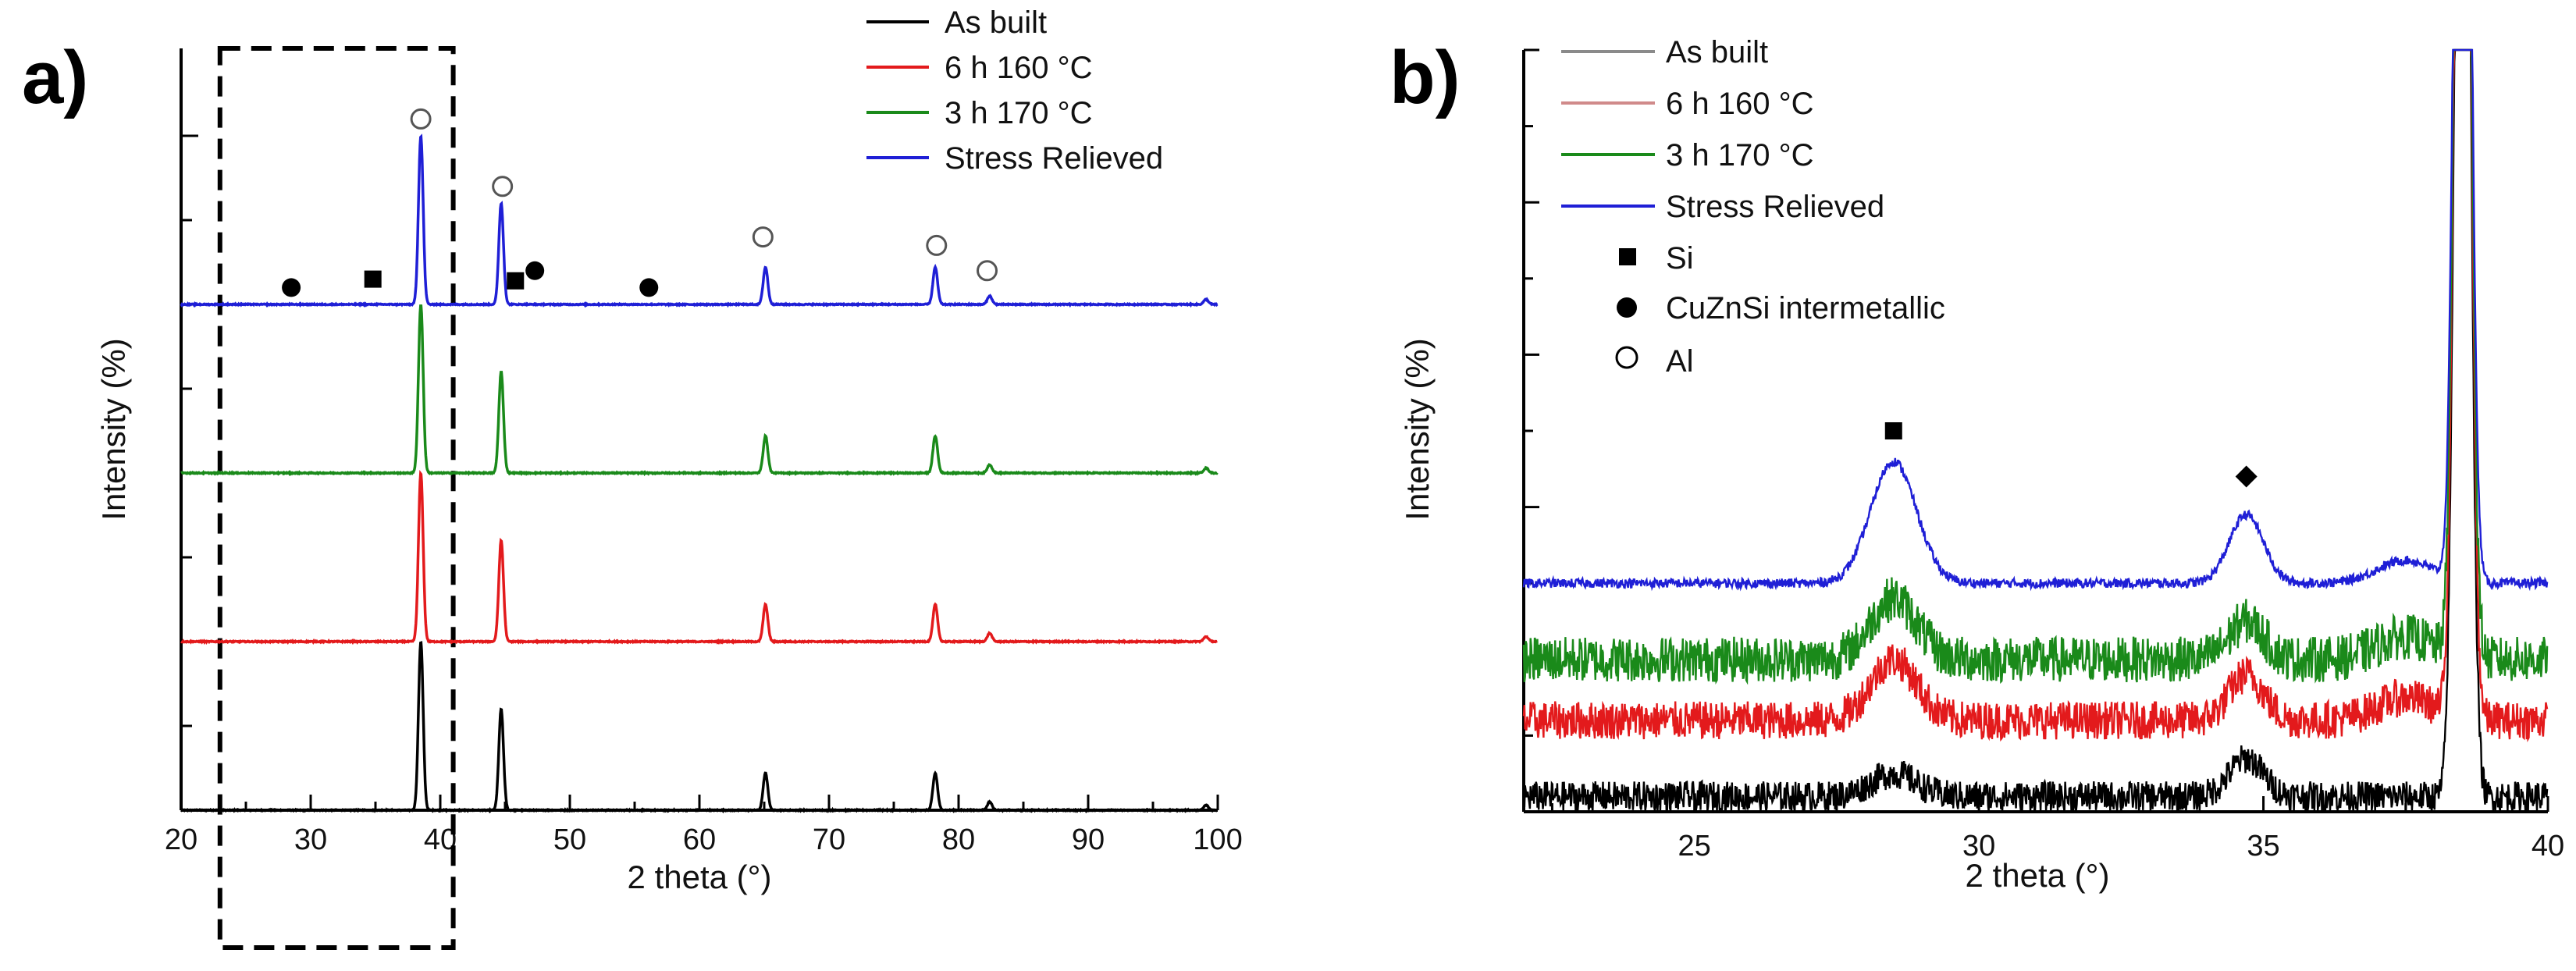 This screenshot has height=971, width=2576. I want to click on legend-b-label-al: Al, so click(1680, 361).